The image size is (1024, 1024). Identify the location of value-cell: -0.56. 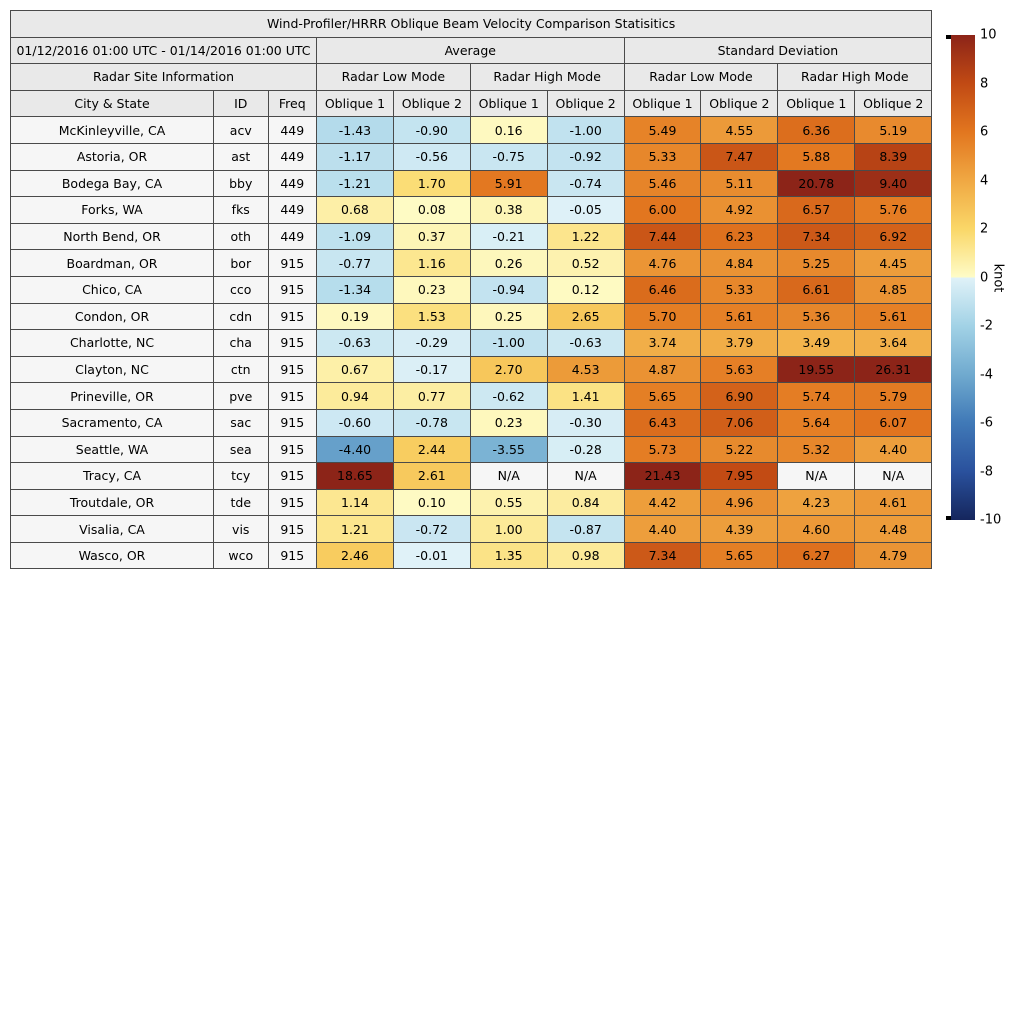
(431, 156).